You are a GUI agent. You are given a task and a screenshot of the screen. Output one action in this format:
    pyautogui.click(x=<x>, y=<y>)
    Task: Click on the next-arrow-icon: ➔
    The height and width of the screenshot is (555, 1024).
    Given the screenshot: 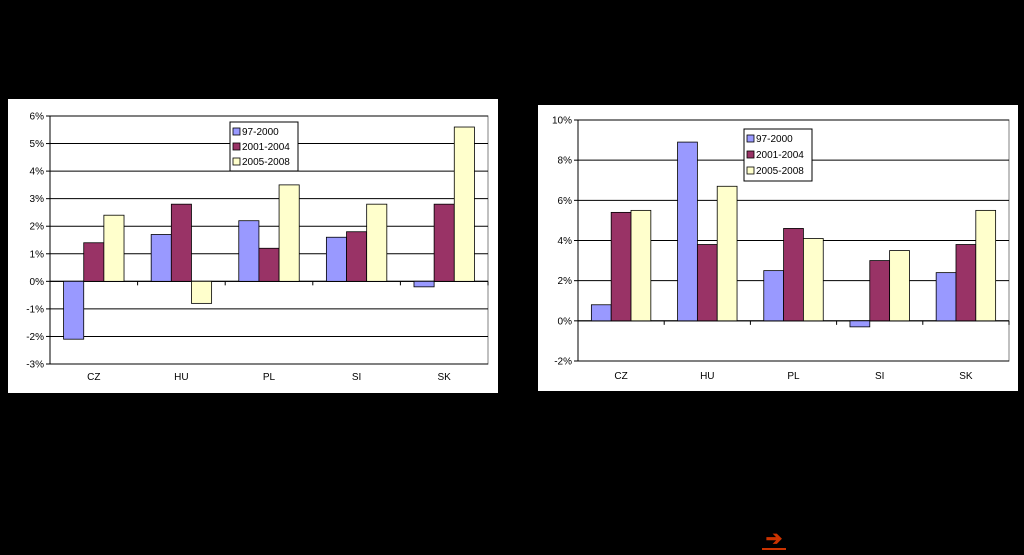 What is the action you would take?
    pyautogui.click(x=774, y=539)
    